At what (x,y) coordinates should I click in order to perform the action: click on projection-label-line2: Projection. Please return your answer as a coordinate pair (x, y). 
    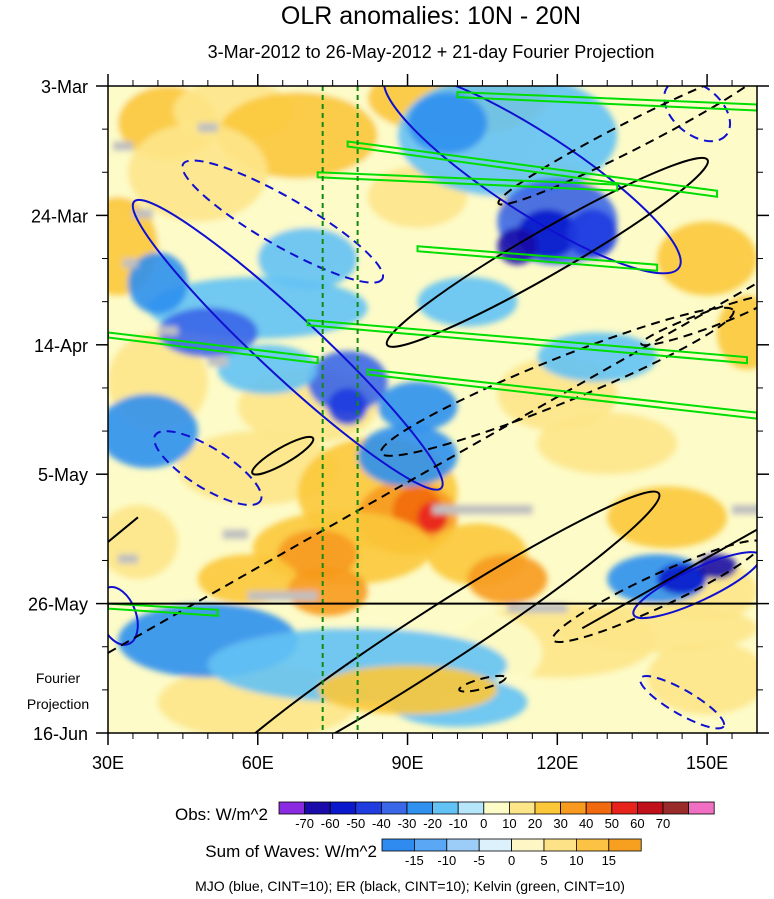
    Looking at the image, I should click on (58, 704).